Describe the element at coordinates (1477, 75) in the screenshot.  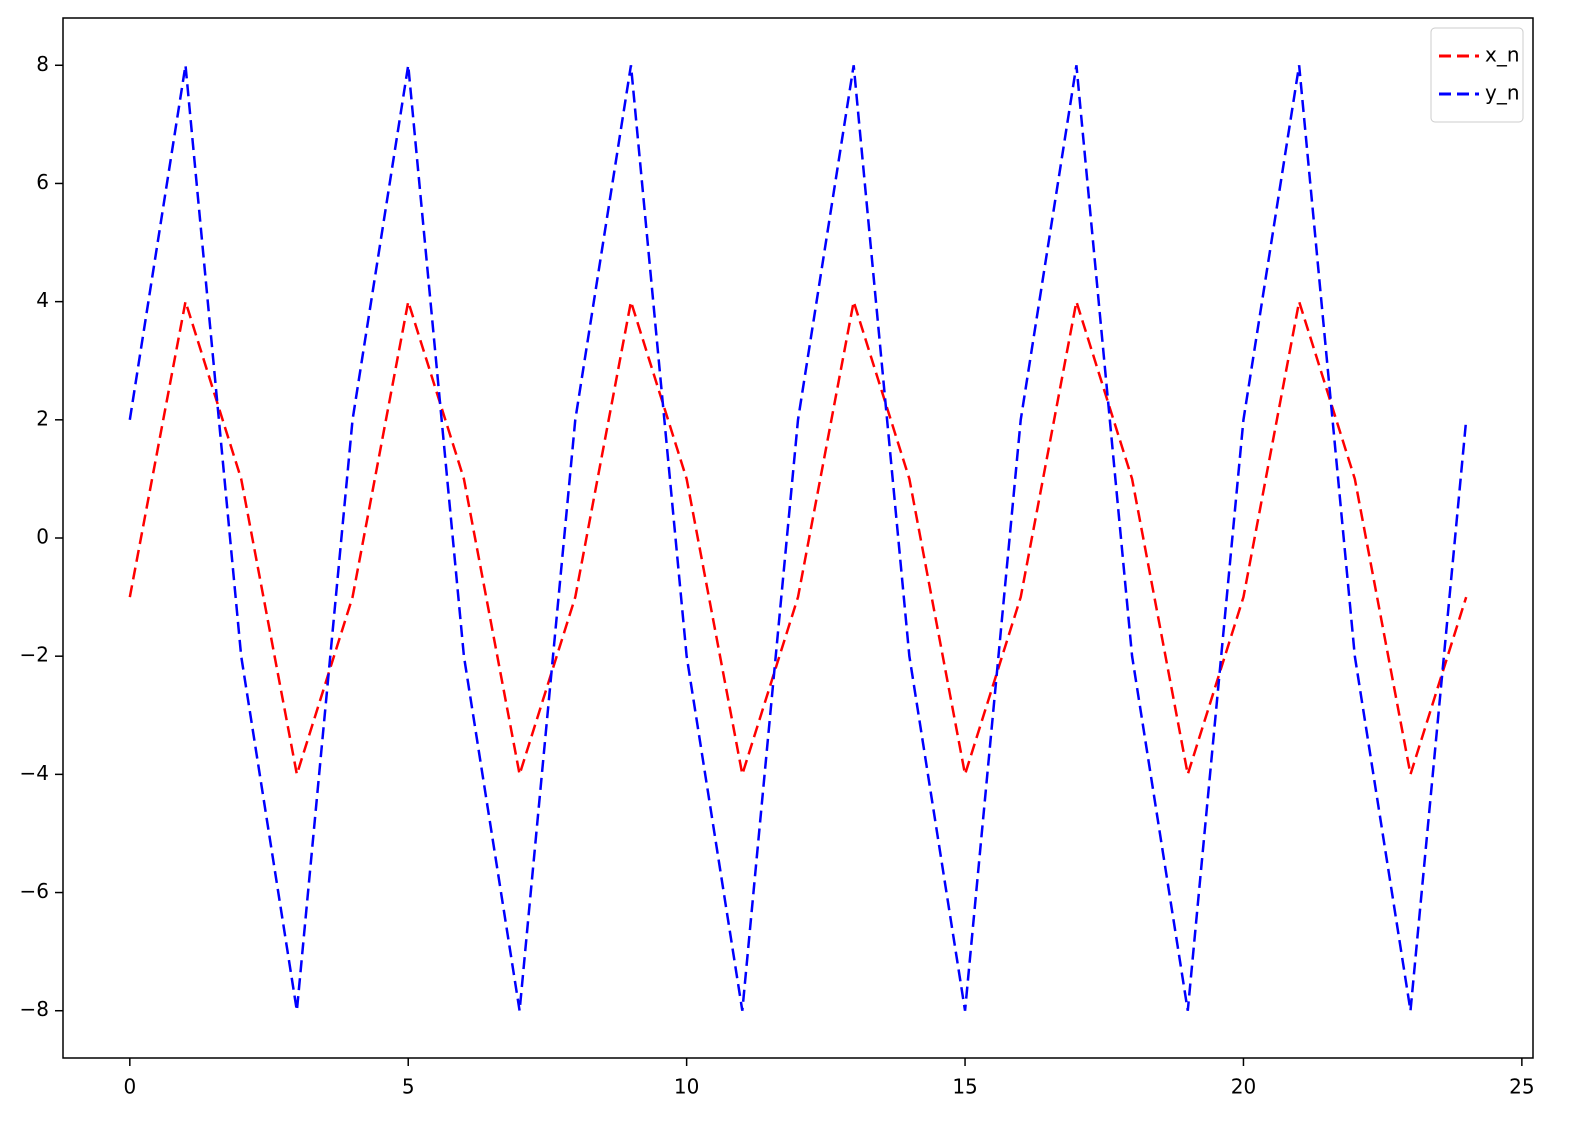
I see `legend-box` at that location.